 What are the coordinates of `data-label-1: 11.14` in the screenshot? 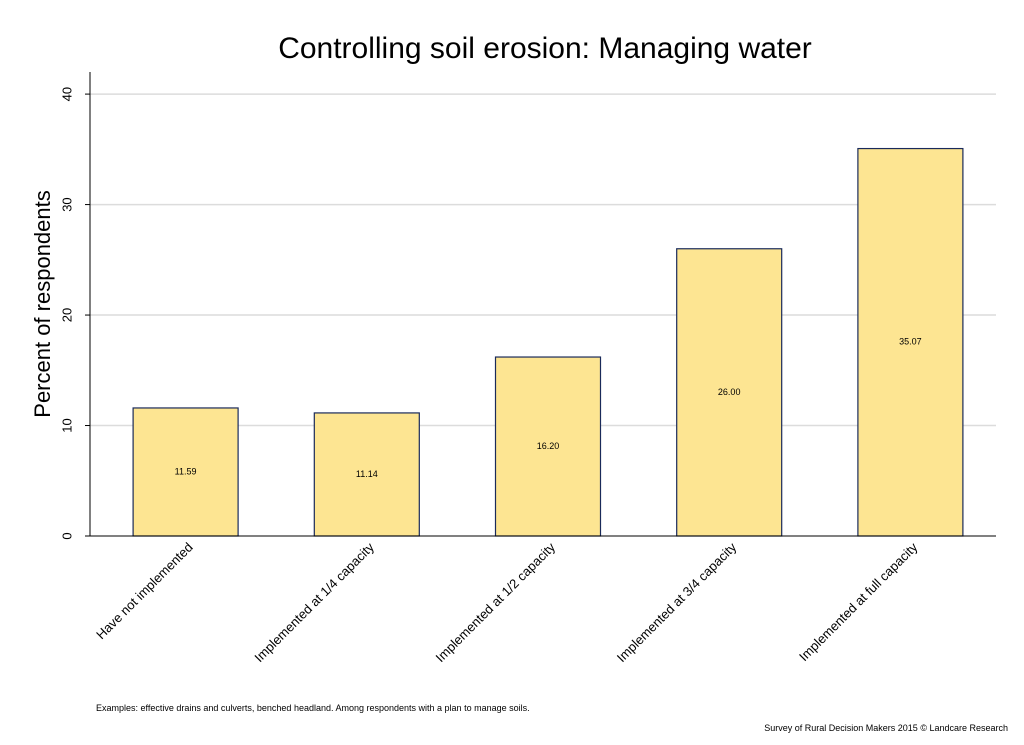 It's located at (367, 474).